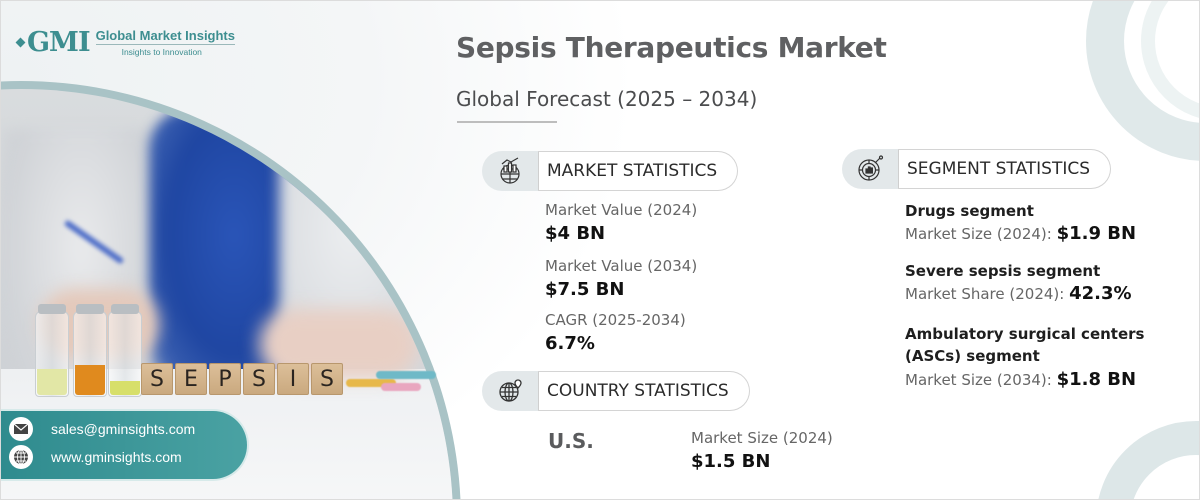  I want to click on decorative-arc-bottom-right, so click(1147, 460).